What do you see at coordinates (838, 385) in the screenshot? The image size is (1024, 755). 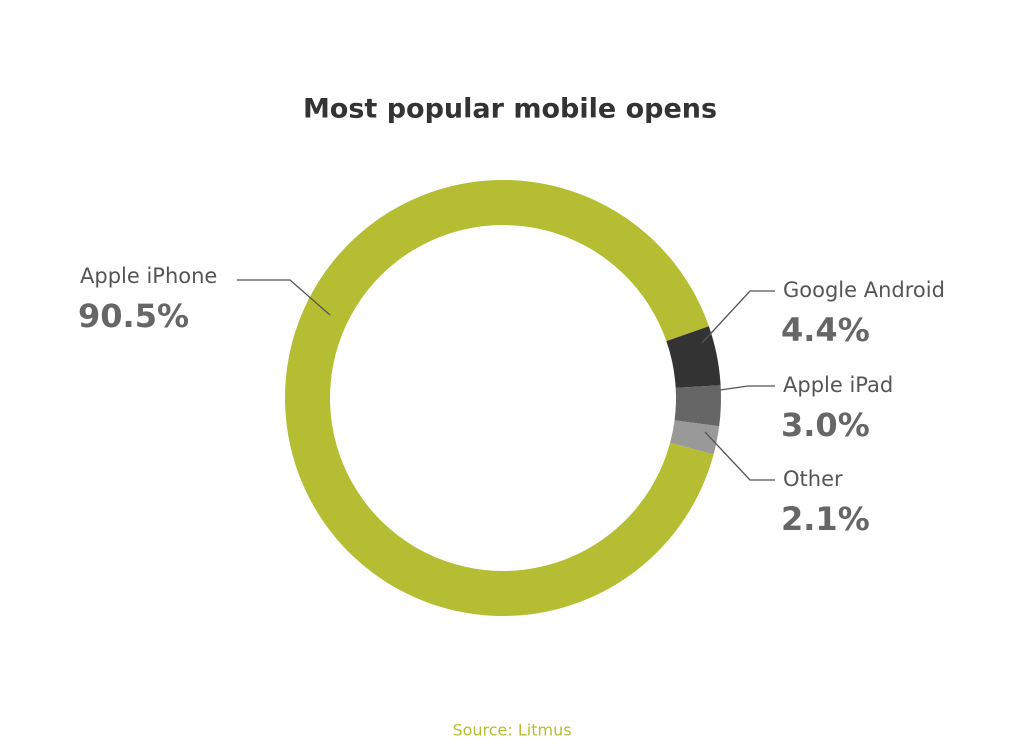 I see `category-label: Apple iPad` at bounding box center [838, 385].